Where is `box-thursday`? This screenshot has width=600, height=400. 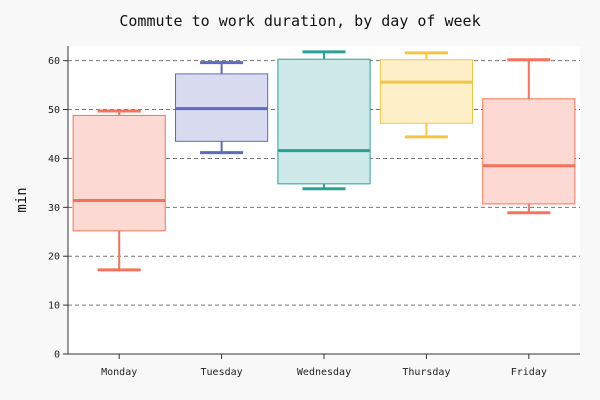
box-thursday is located at coordinates (426, 95).